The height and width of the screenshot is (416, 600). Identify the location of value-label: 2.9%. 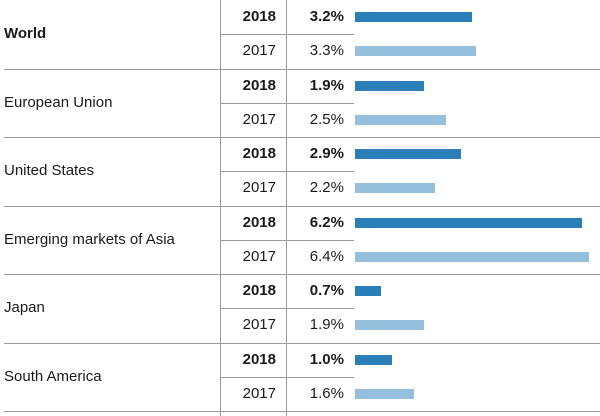
(326, 154).